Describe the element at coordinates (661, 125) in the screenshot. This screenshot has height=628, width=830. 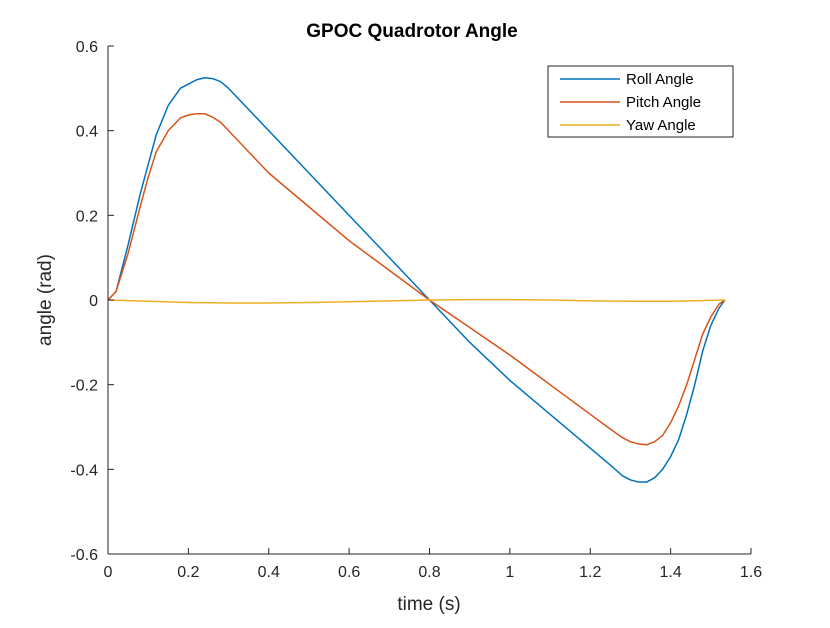
I see `legend-label-yaw-angle: Yaw Angle` at that location.